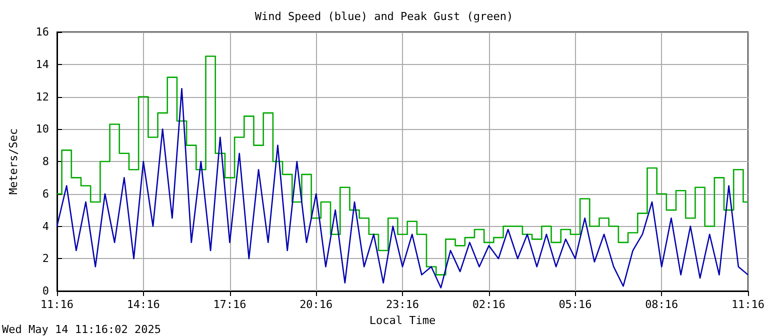  Describe the element at coordinates (42, 32) in the screenshot. I see `y-tick-label: 16` at that location.